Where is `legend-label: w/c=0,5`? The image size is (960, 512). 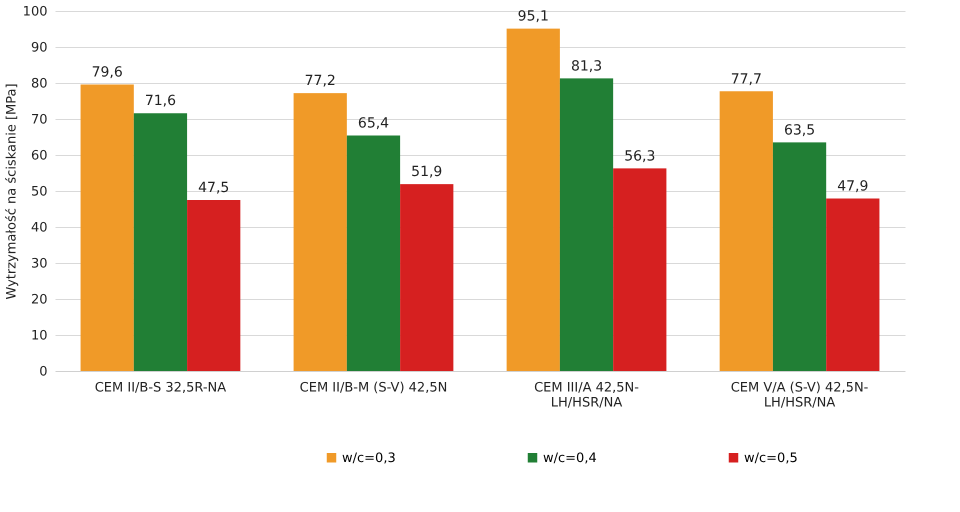
legend-label: w/c=0,5 is located at coordinates (771, 458).